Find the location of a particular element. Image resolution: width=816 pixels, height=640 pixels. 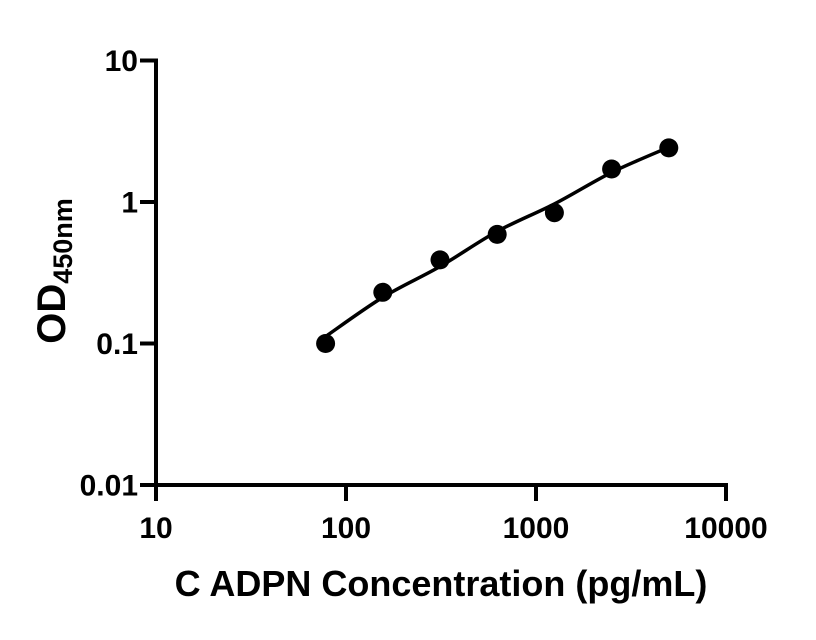

y-axis-title-subscript: 450nm is located at coordinates (63, 241).